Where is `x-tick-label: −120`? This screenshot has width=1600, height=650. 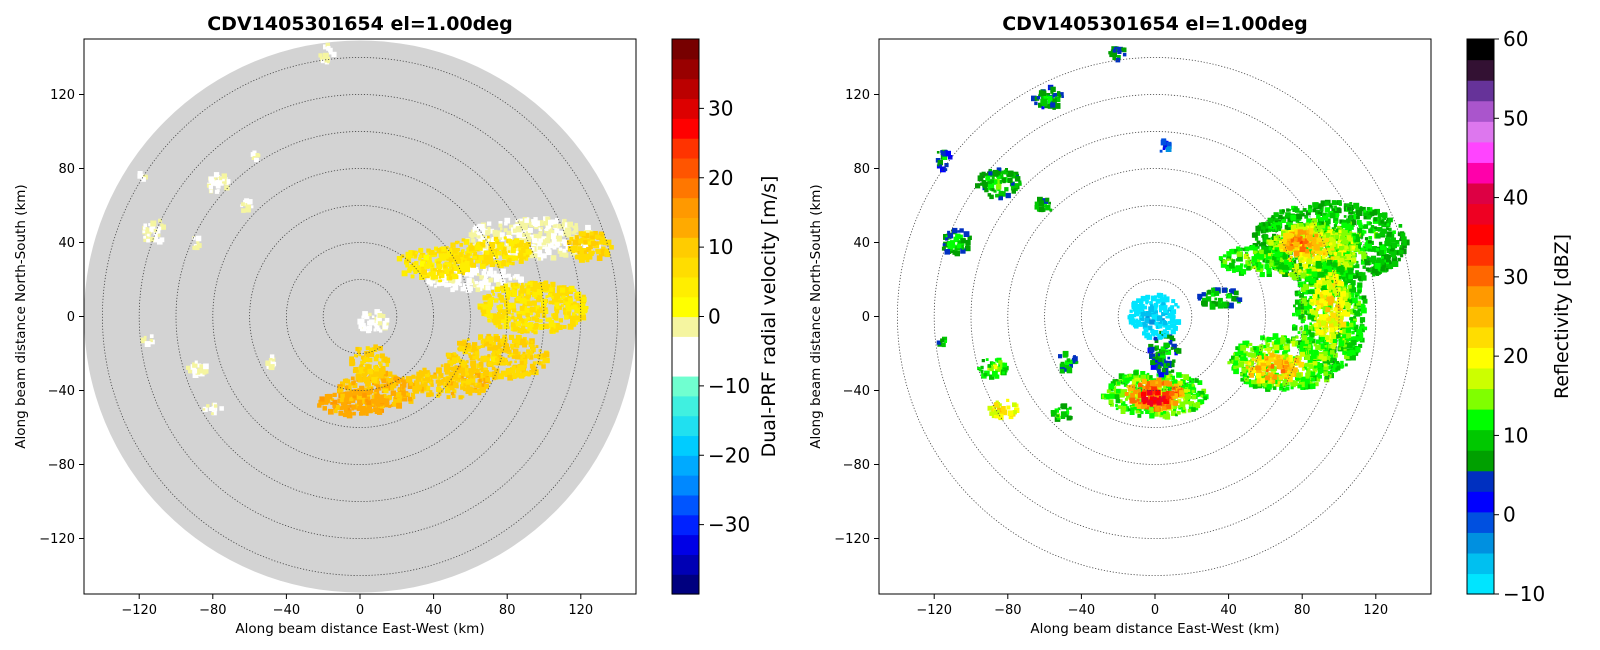 x-tick-label: −120 is located at coordinates (139, 610).